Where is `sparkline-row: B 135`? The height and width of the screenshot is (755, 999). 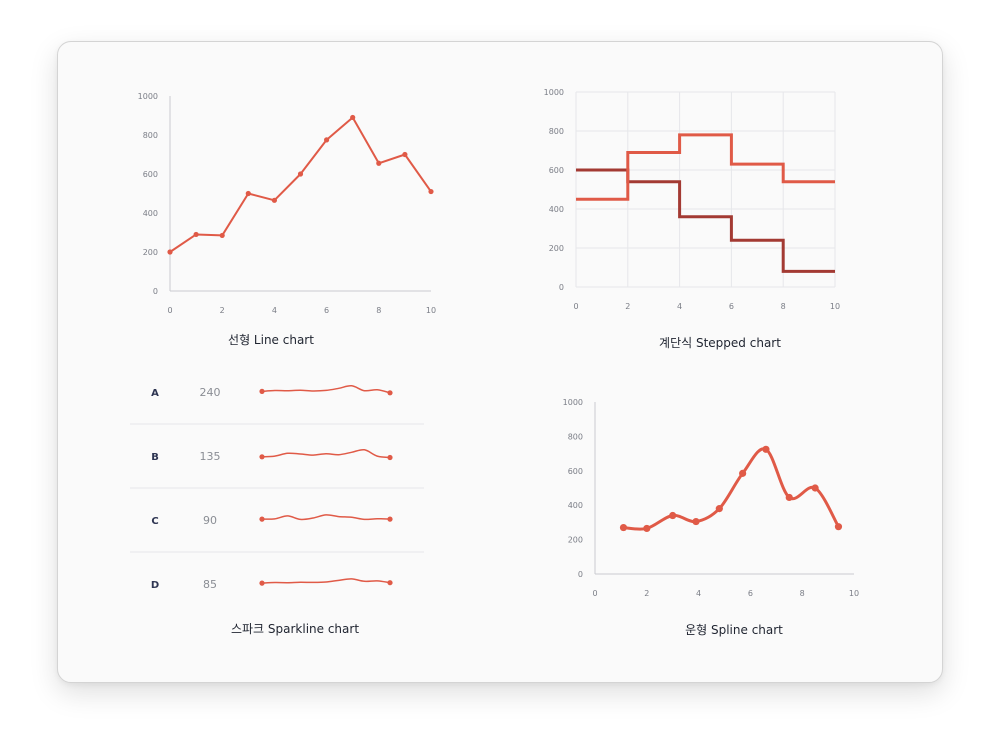
sparkline-row: B 135 is located at coordinates (277, 468).